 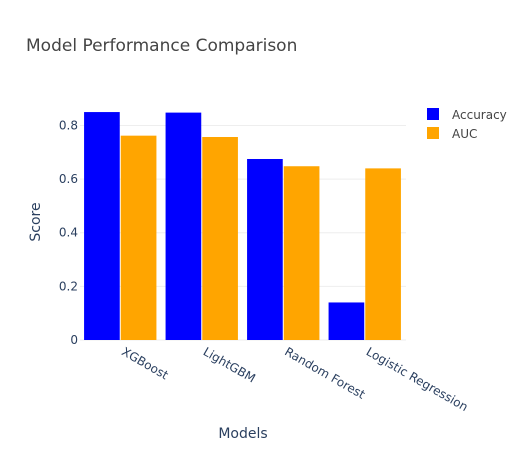 I want to click on chart-title: Model Performance Comparison, so click(x=161, y=46).